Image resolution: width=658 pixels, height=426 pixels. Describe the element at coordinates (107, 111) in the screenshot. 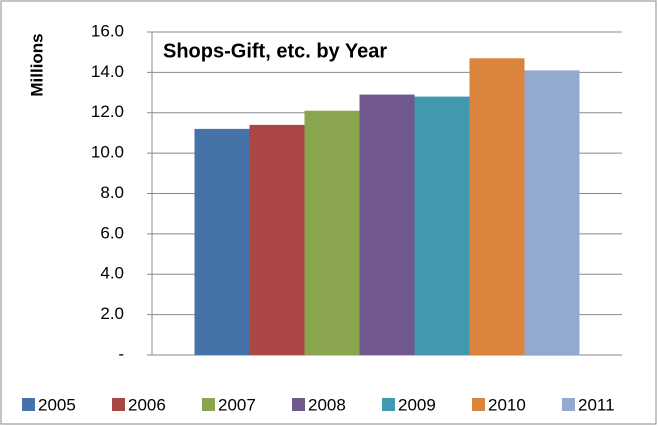

I see `y-tick-label: 12.0` at that location.